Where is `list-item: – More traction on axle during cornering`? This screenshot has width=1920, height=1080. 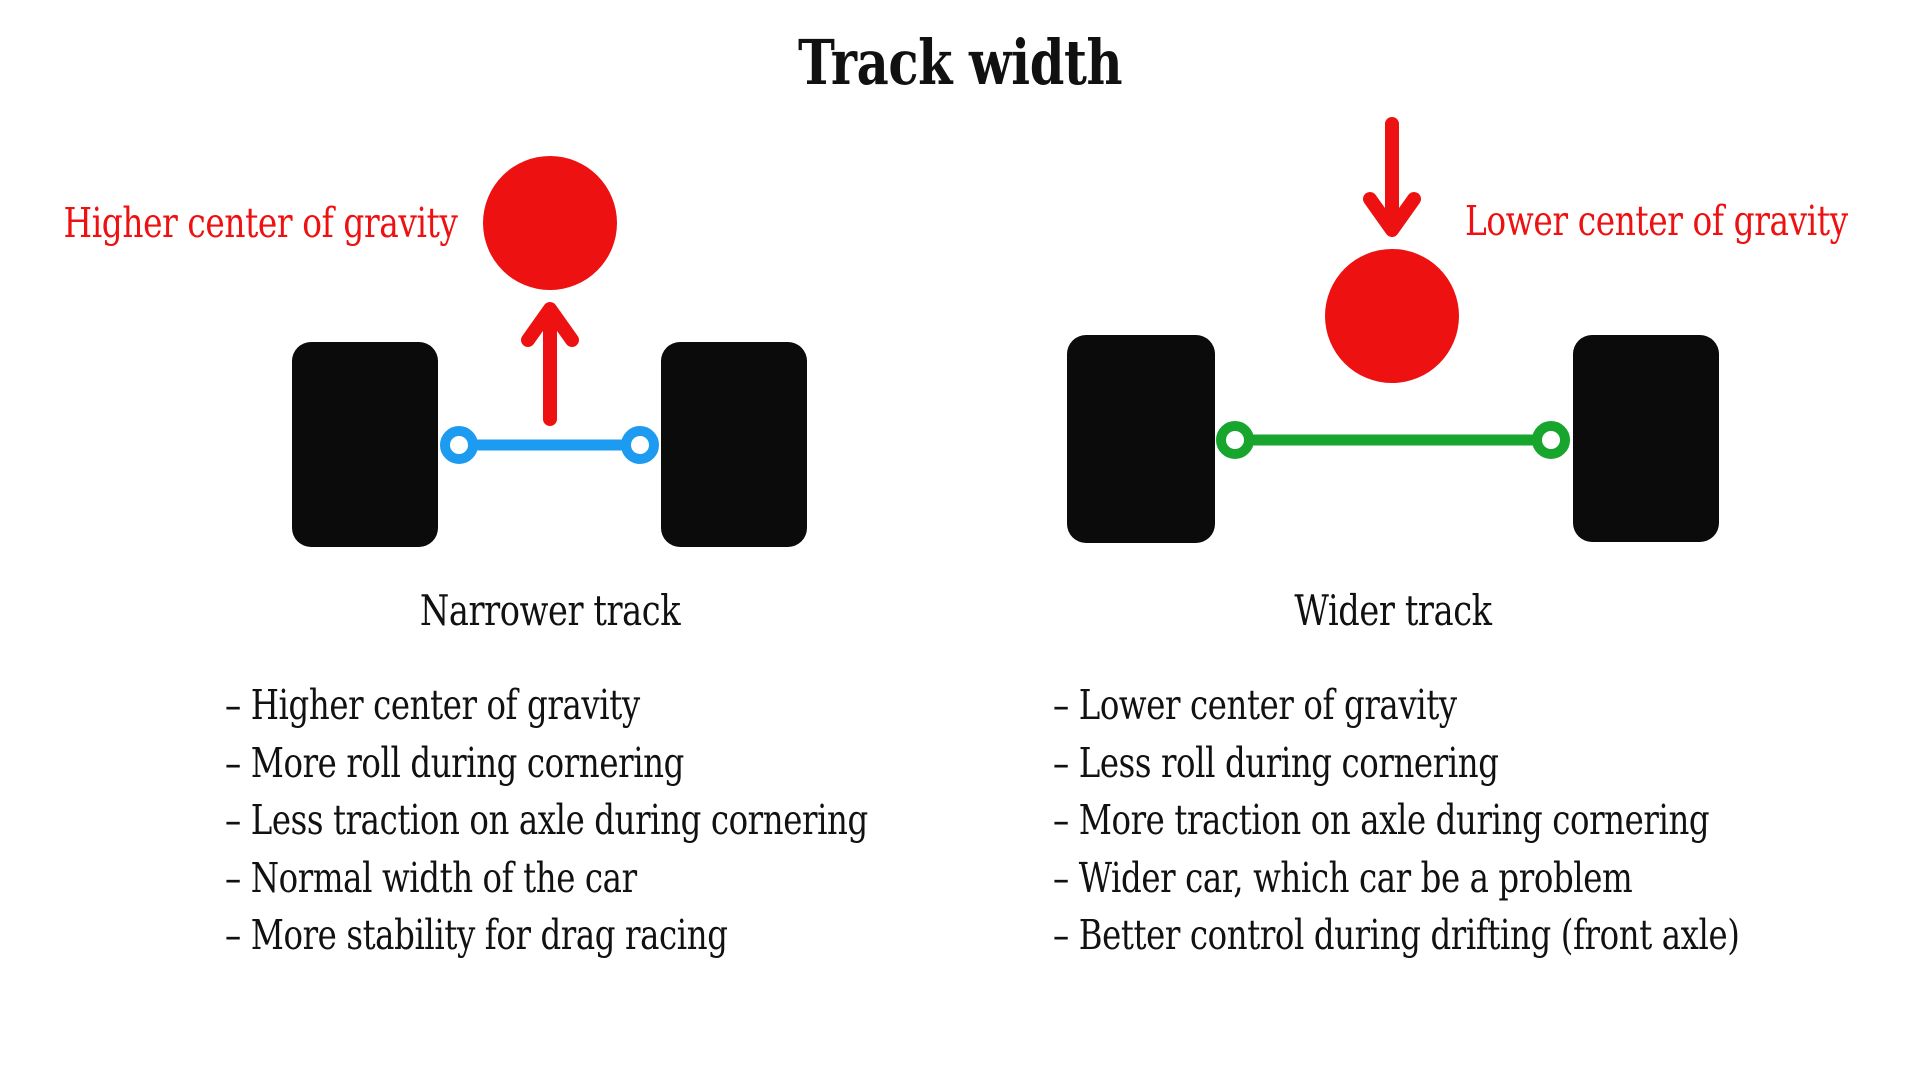 list-item: – More traction on axle during cornering is located at coordinates (1381, 820).